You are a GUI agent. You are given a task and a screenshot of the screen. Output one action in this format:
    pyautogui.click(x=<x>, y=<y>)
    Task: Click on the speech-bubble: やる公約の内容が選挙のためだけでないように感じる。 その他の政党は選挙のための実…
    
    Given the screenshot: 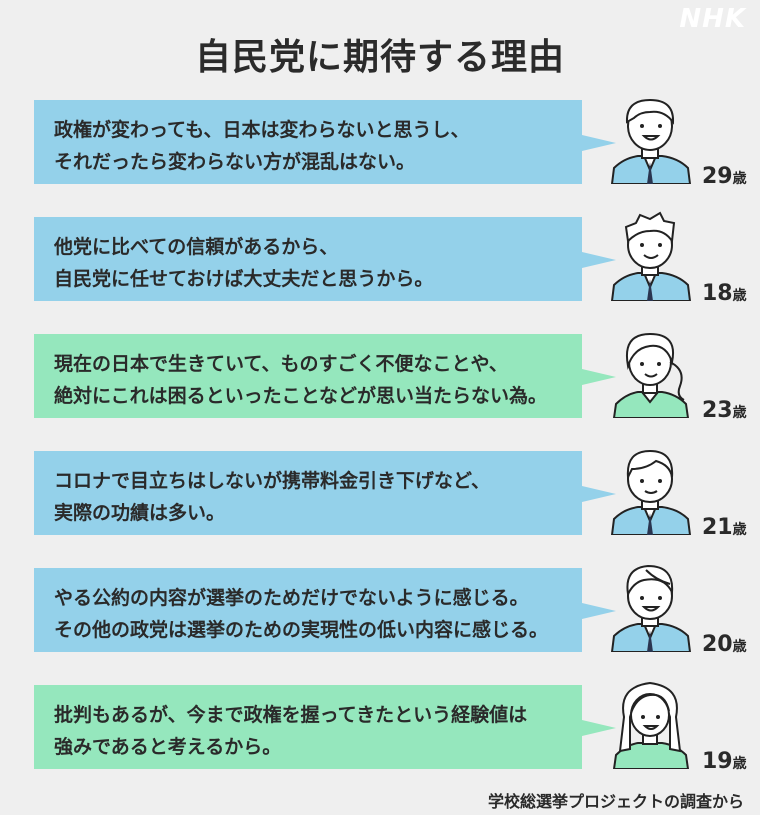 What is the action you would take?
    pyautogui.click(x=325, y=610)
    